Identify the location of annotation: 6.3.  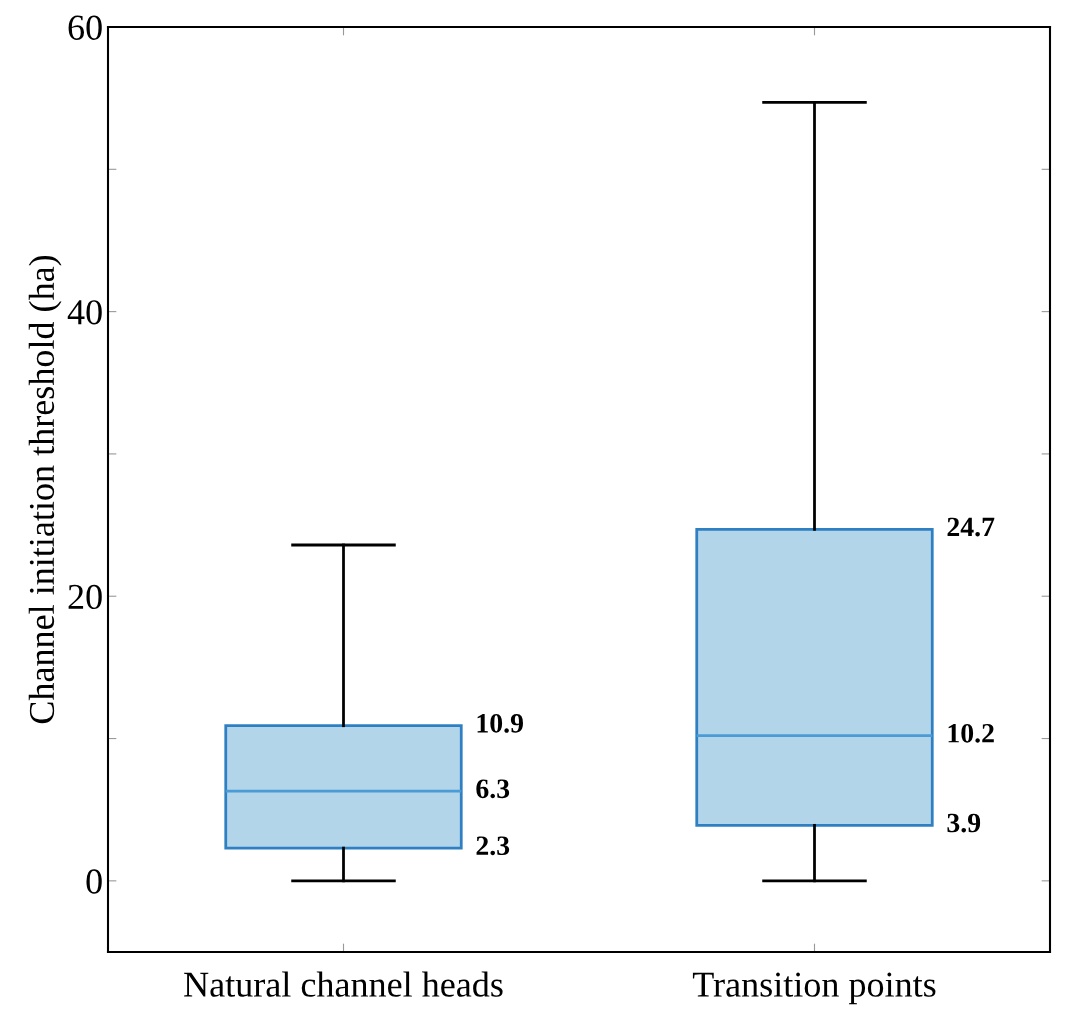
(493, 789).